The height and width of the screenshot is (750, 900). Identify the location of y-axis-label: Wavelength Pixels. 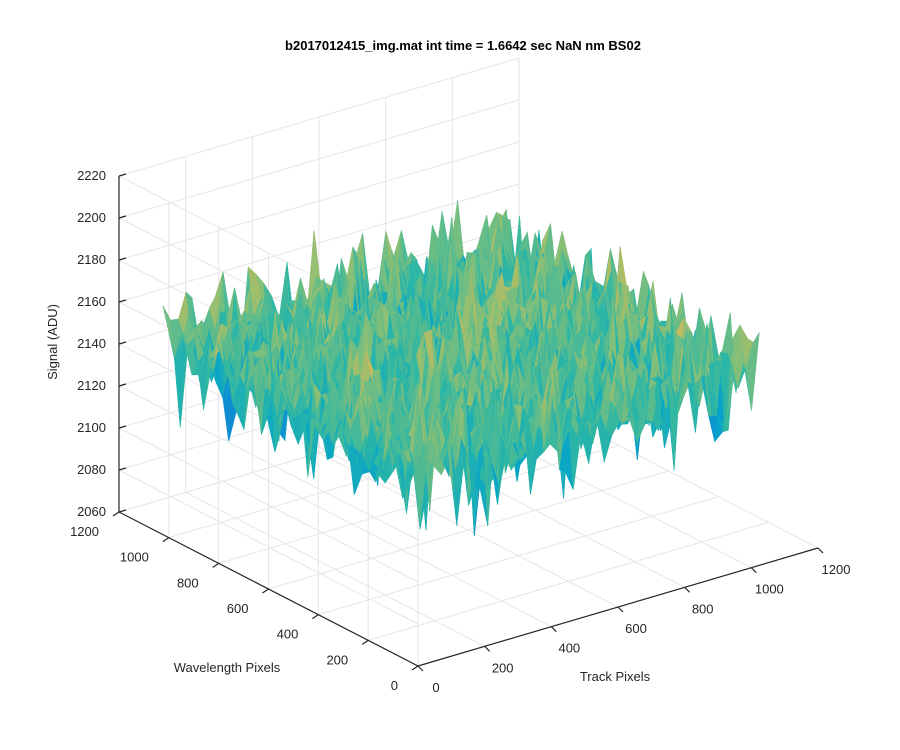
(227, 667).